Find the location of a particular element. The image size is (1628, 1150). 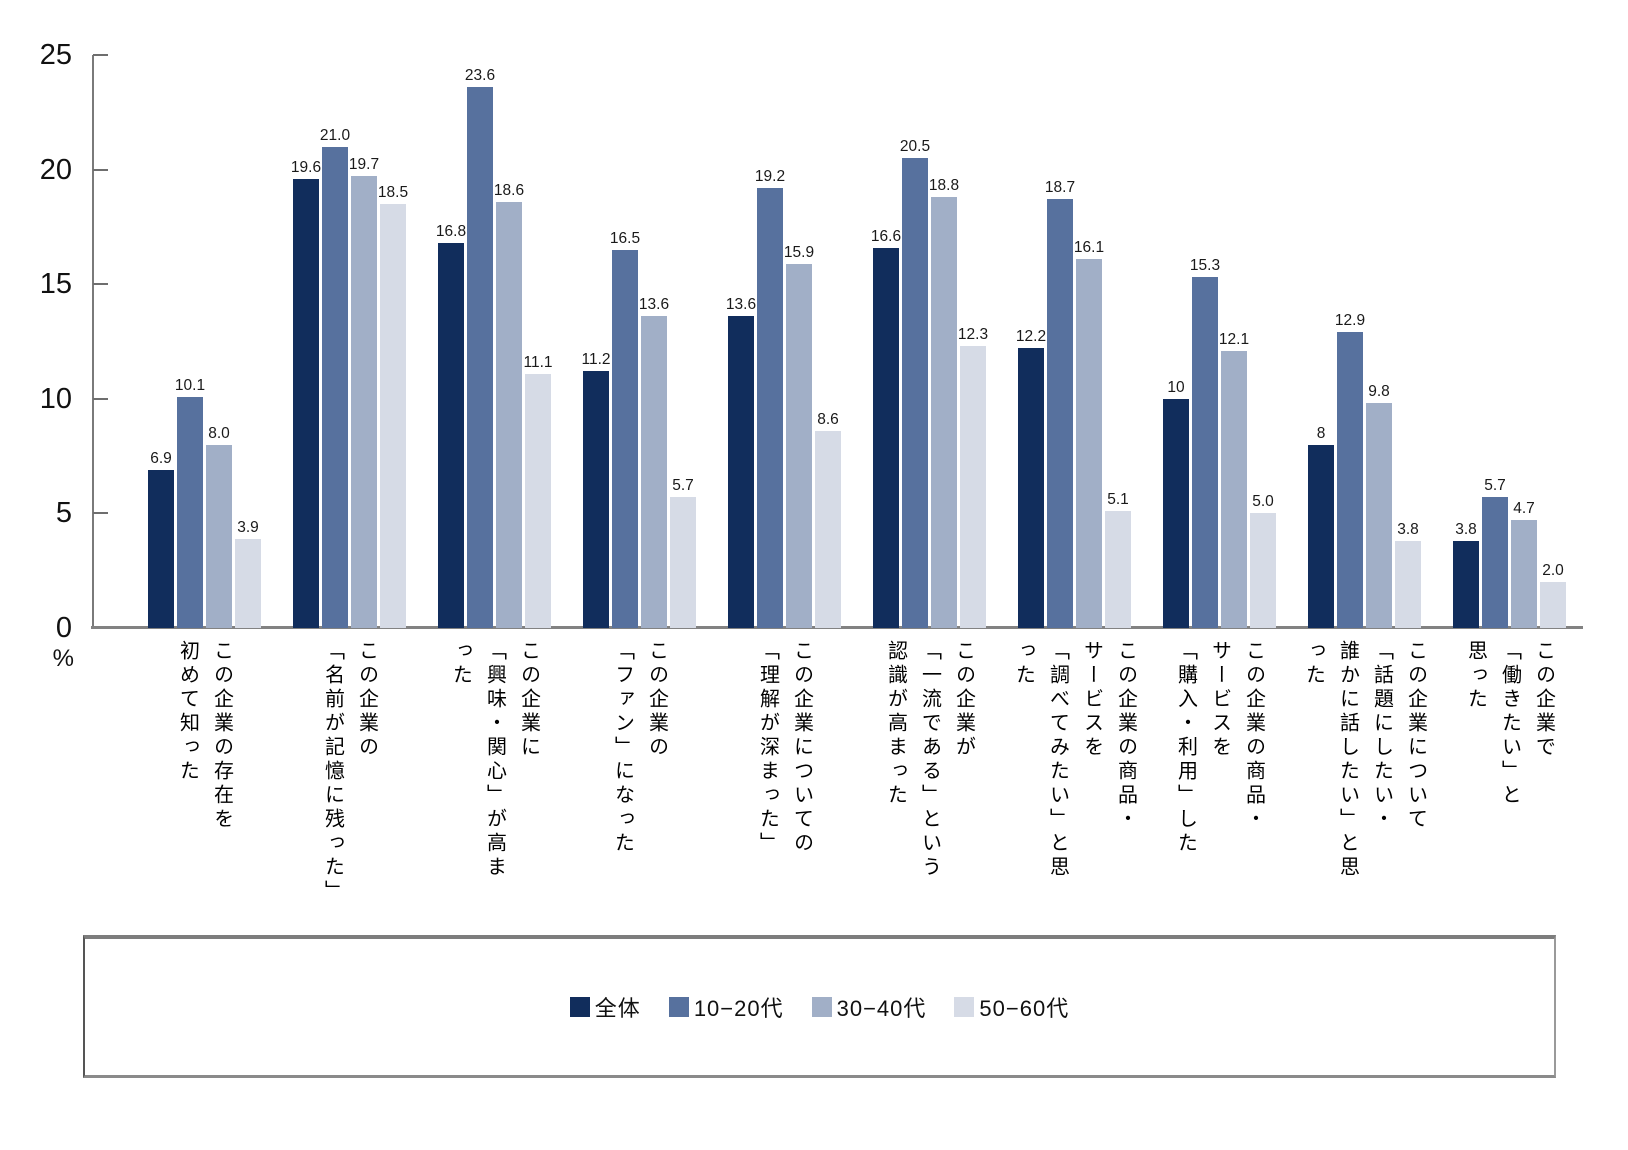

bar-value-label: 9.8 is located at coordinates (1379, 391).